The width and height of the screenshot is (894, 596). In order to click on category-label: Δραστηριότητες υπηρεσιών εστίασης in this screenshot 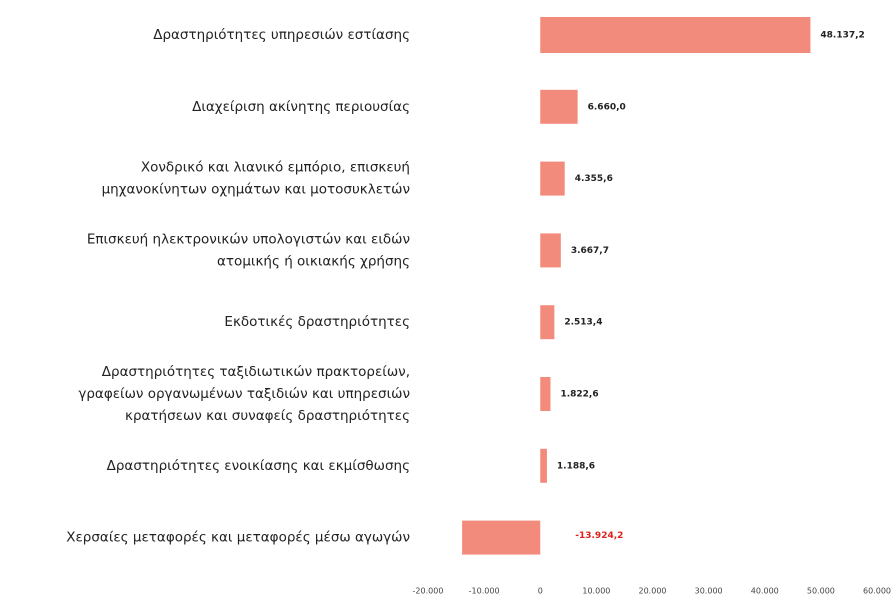, I will do `click(281, 35)`.